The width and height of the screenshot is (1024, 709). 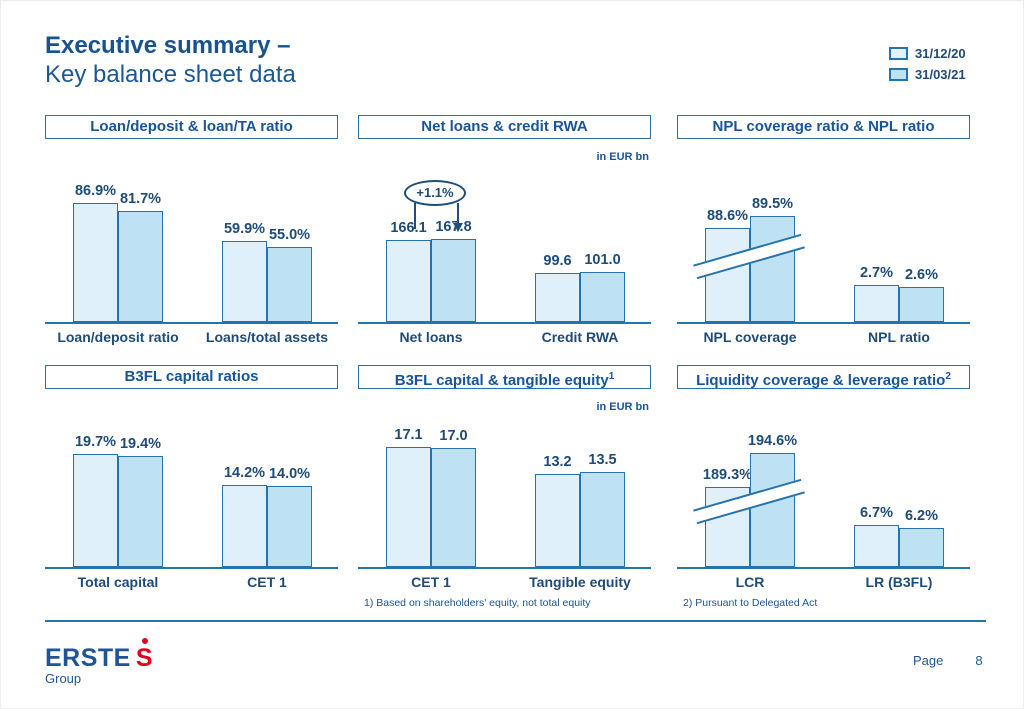 I want to click on sparkasse-s-icon: S, so click(x=144, y=655).